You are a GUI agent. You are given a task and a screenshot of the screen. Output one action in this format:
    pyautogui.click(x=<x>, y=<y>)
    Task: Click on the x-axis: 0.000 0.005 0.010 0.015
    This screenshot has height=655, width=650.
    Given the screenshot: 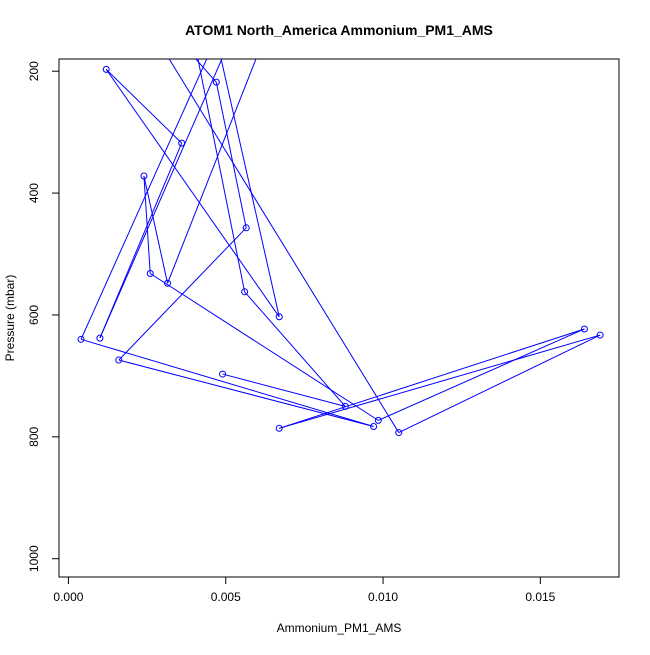 What is the action you would take?
    pyautogui.click(x=304, y=590)
    